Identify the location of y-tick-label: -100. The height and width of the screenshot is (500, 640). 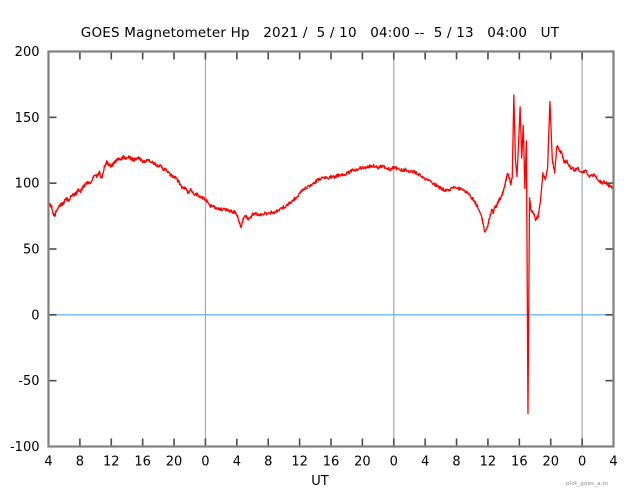
(25, 447).